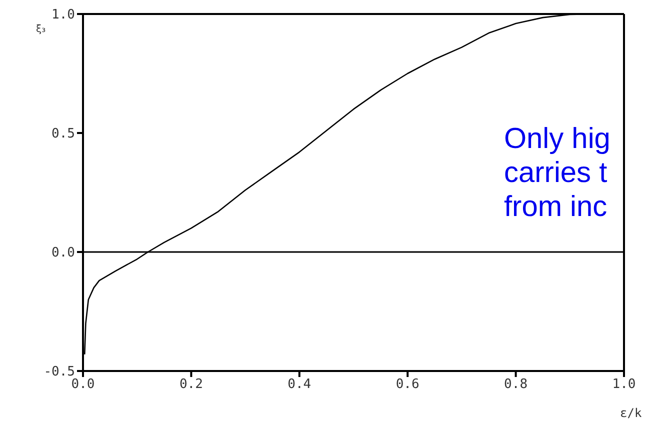  What do you see at coordinates (63, 134) in the screenshot?
I see `y-tick-label: 0.5` at bounding box center [63, 134].